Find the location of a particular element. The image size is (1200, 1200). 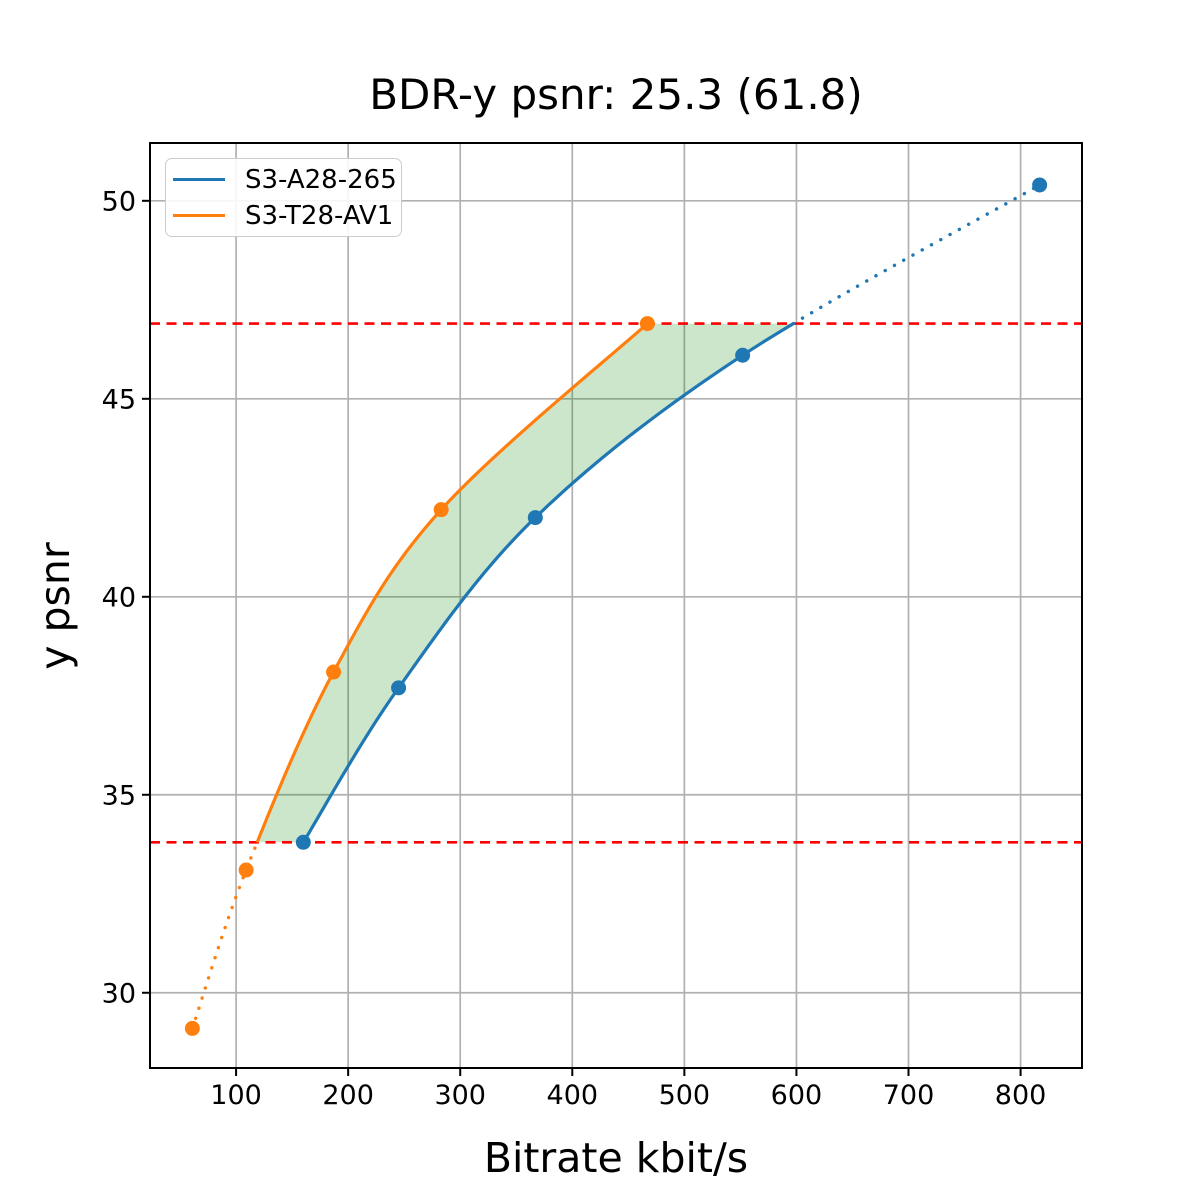

legend-label: S3-A28-265 is located at coordinates (321, 179).